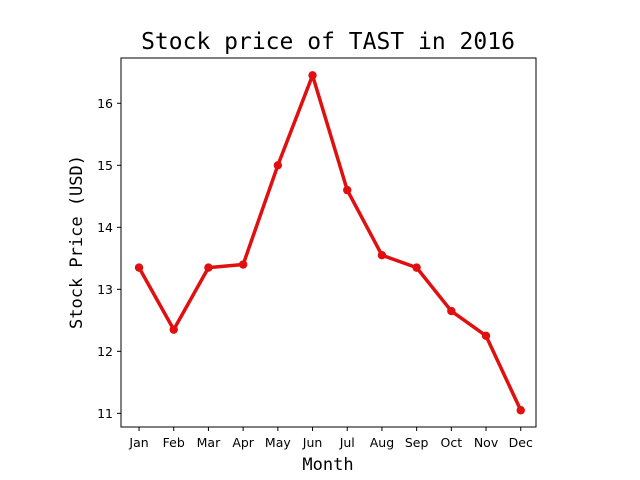  Describe the element at coordinates (452, 442) in the screenshot. I see `x-tick-label: Oct` at that location.